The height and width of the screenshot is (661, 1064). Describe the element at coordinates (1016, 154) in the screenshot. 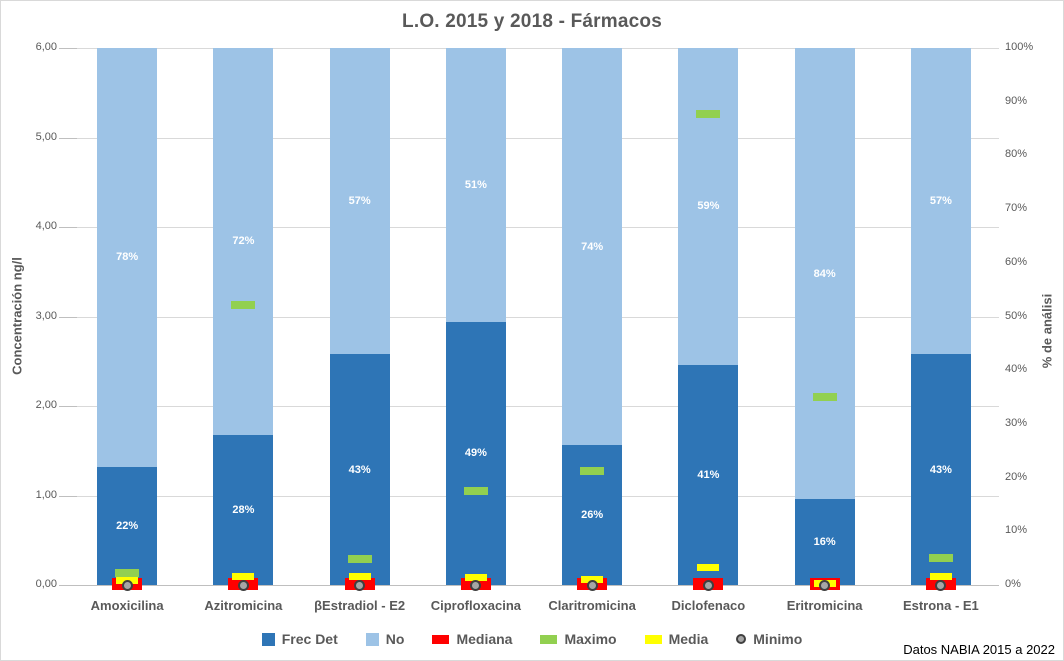

I see `right-axis-tick-label: 80%` at that location.